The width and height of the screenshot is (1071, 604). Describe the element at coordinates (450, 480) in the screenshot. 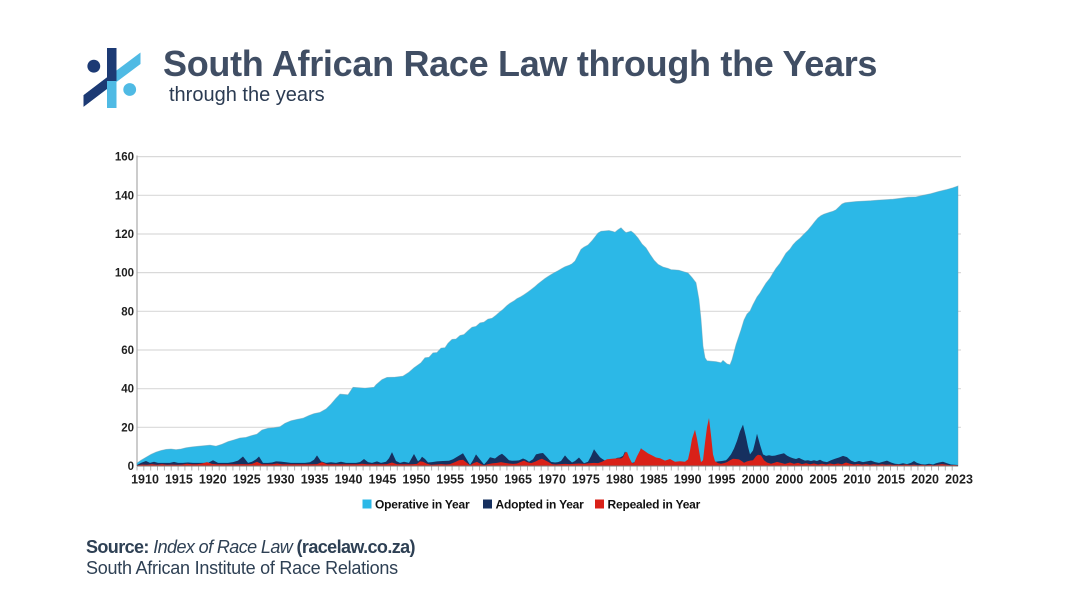

I see `svg-text: 1955` at that location.